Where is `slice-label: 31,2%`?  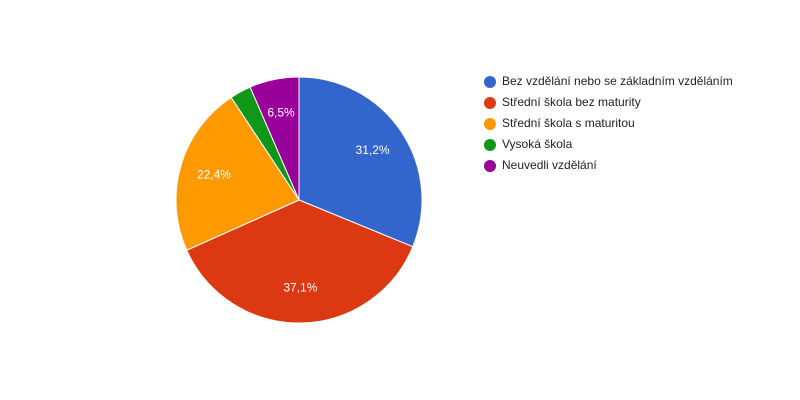 slice-label: 31,2% is located at coordinates (373, 150).